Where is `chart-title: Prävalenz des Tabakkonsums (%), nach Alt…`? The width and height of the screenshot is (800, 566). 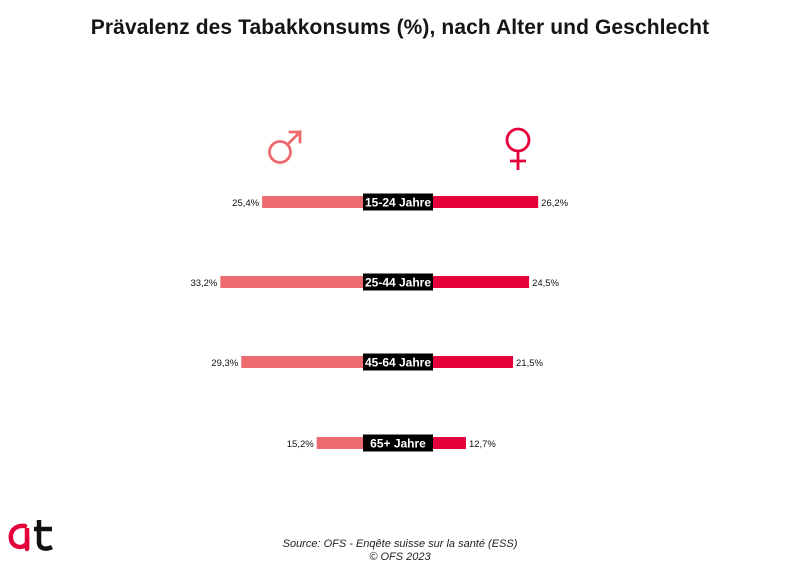
chart-title: Prävalenz des Tabakkonsums (%), nach Alt… is located at coordinates (400, 27).